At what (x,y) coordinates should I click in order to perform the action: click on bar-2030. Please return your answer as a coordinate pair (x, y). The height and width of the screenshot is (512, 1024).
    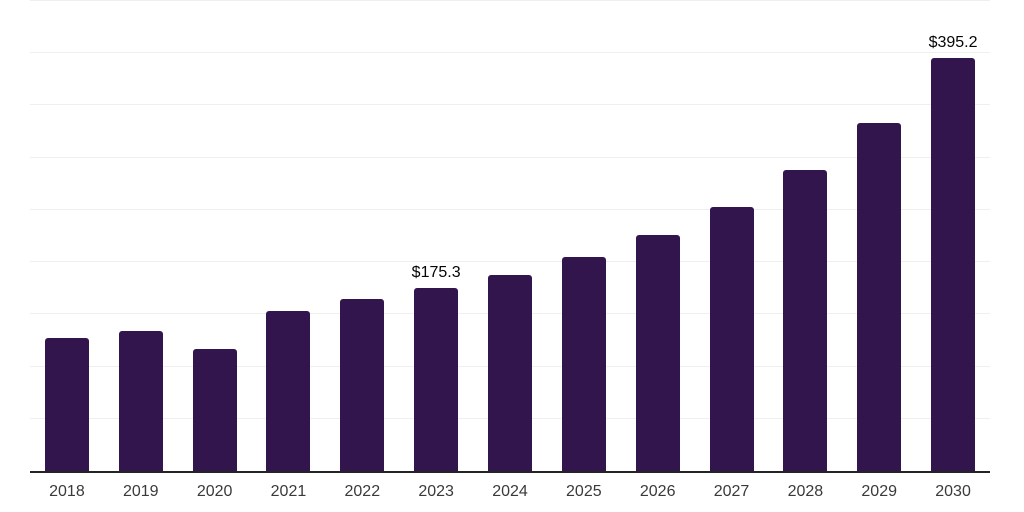
    Looking at the image, I should click on (953, 264).